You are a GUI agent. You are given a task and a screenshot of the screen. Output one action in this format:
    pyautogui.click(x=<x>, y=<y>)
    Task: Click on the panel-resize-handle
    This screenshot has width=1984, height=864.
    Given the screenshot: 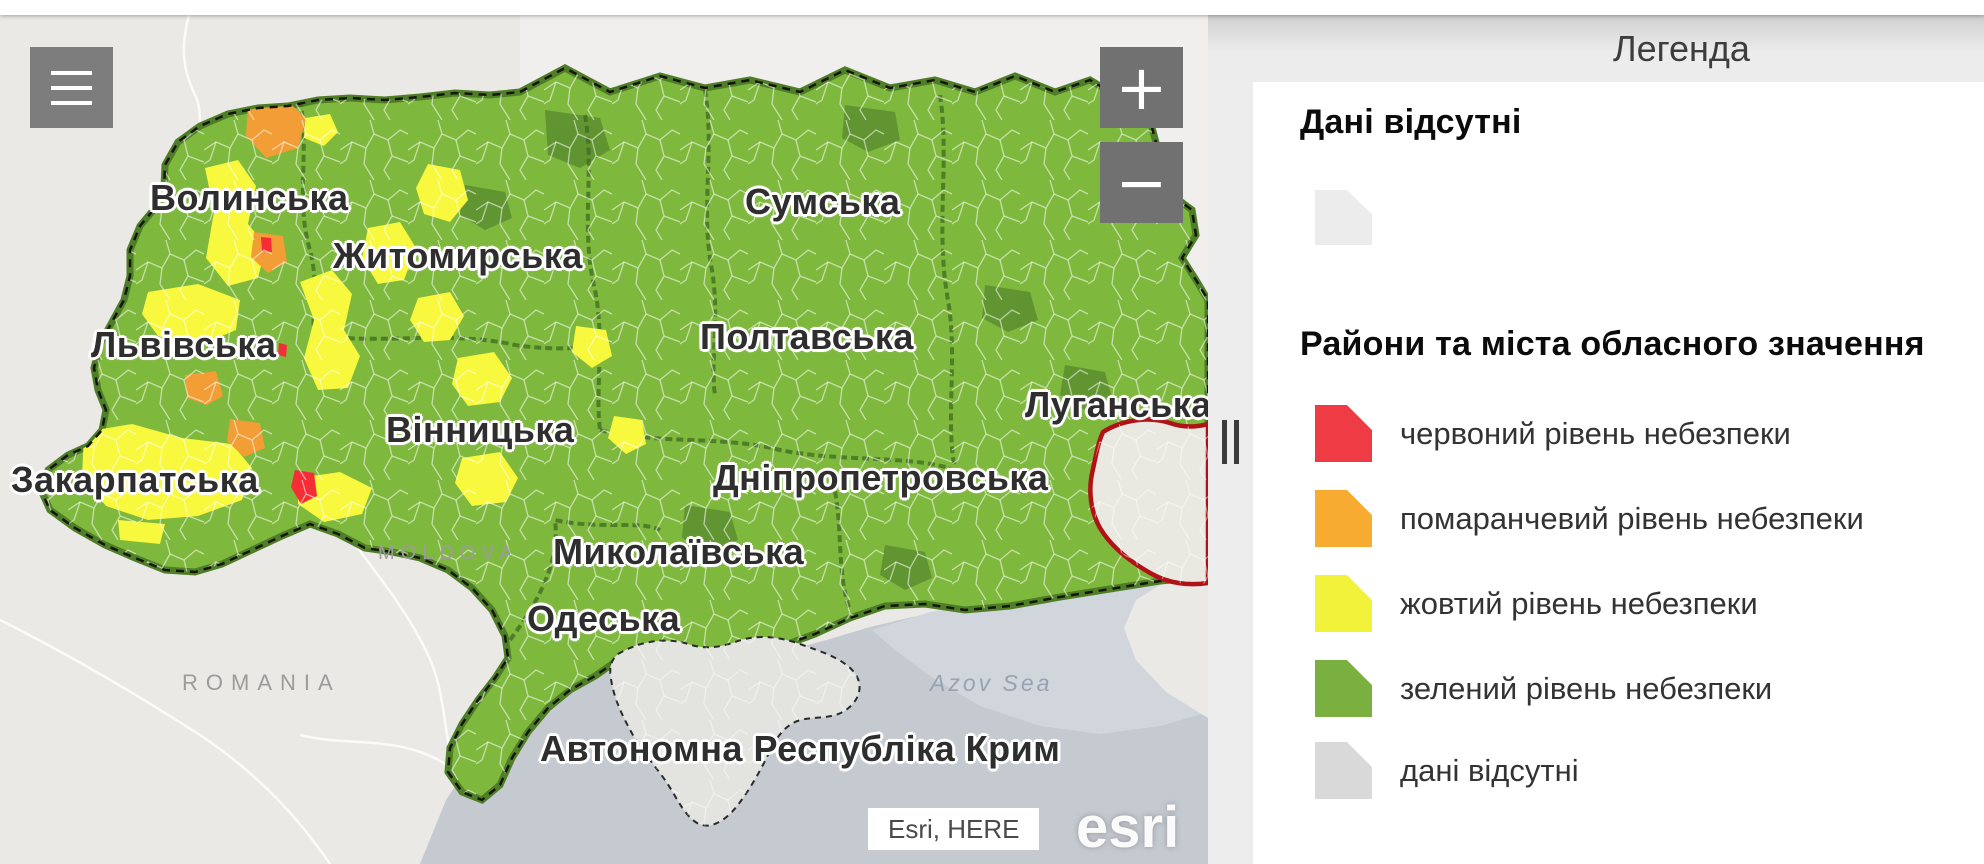 What is the action you would take?
    pyautogui.click(x=1235, y=442)
    